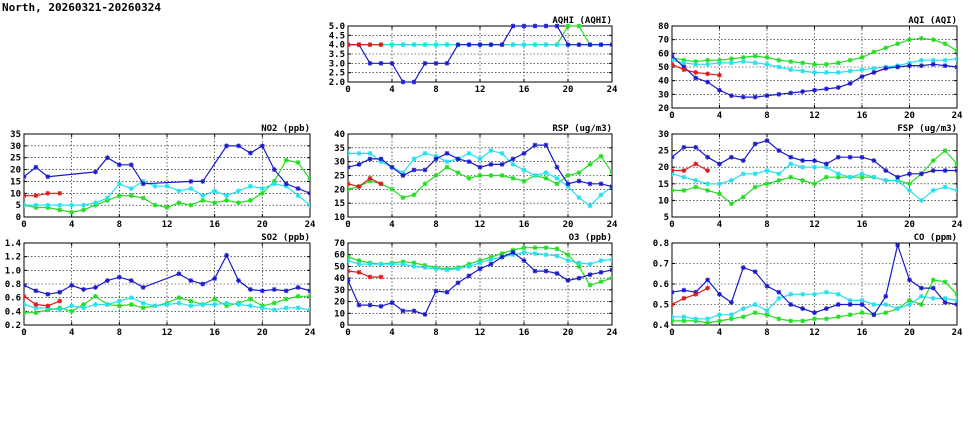 This screenshot has height=447, width=975. Describe the element at coordinates (663, 185) in the screenshot. I see `y-tick-label: 15` at that location.